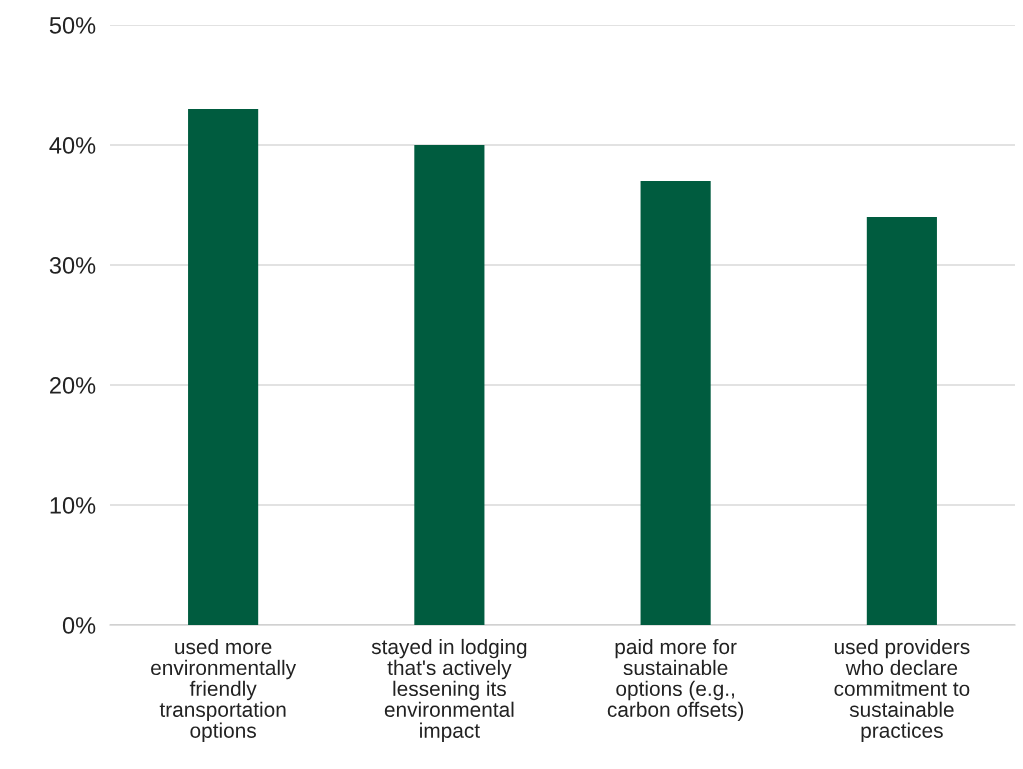  What do you see at coordinates (73, 385) in the screenshot?
I see `y-tick-label: 20%` at bounding box center [73, 385].